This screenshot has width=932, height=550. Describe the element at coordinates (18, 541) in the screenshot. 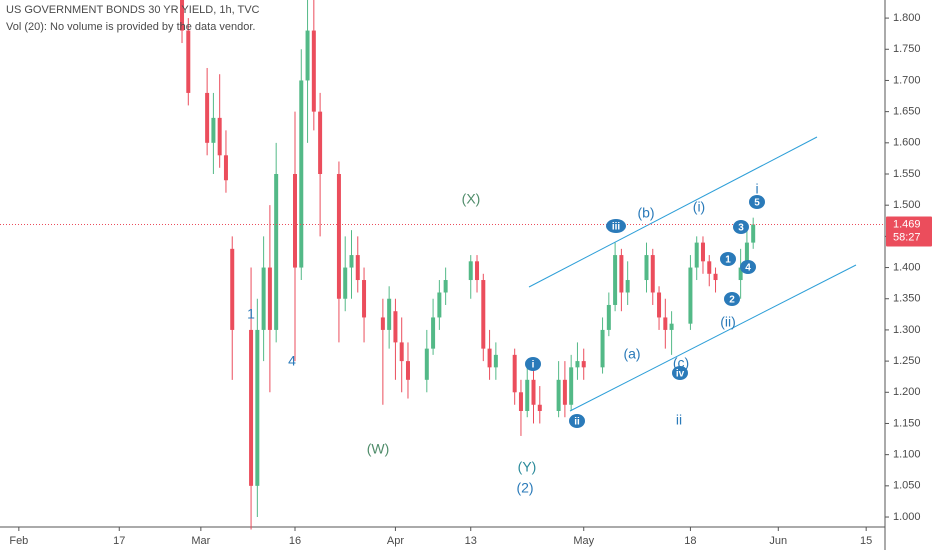

I see `x-tick-label: Feb` at that location.